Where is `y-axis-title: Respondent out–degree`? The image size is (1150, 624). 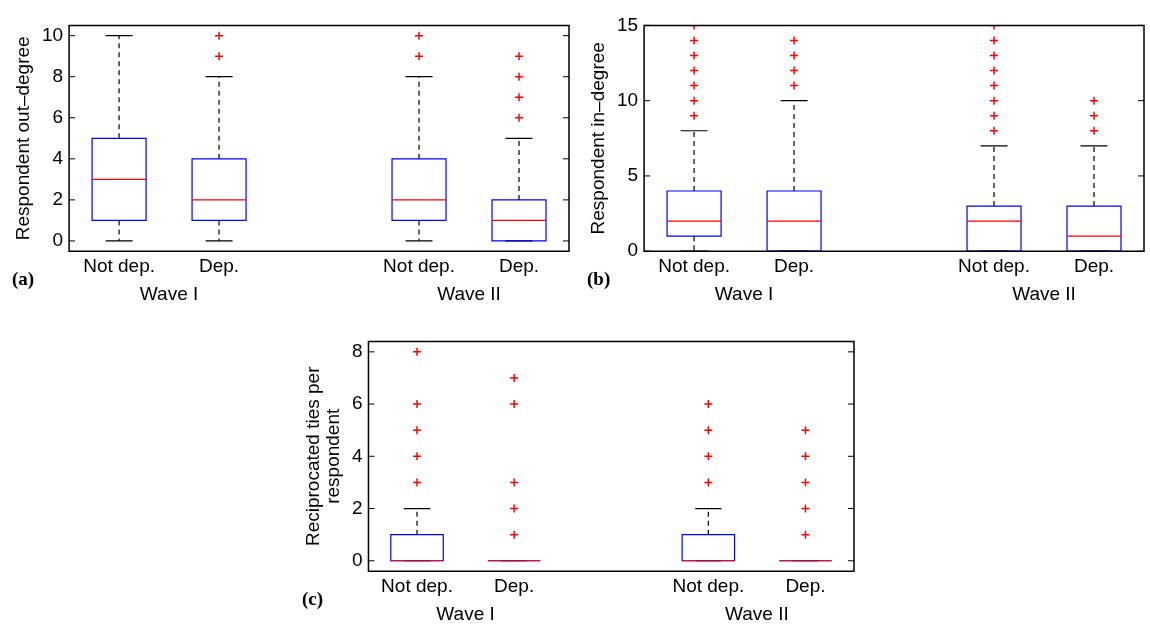
y-axis-title: Respondent out–degree is located at coordinates (23, 138).